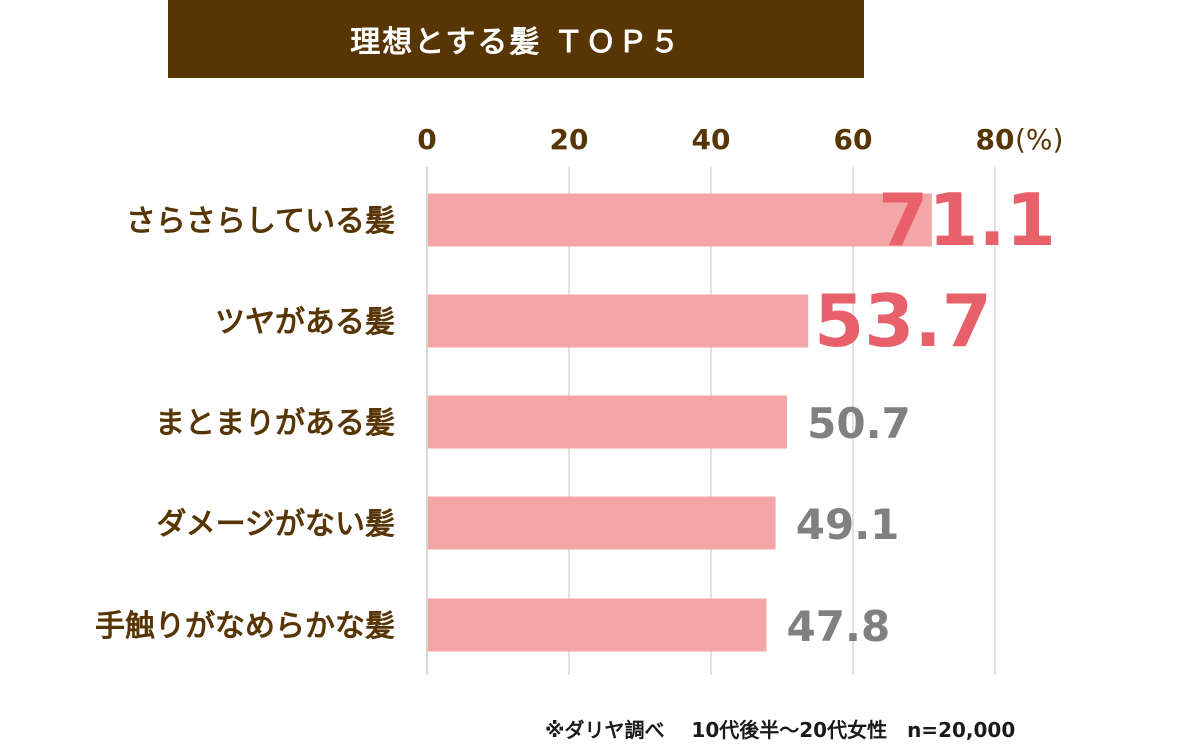  Describe the element at coordinates (260, 221) in the screenshot. I see `category-label: さらさらしている髪` at that location.